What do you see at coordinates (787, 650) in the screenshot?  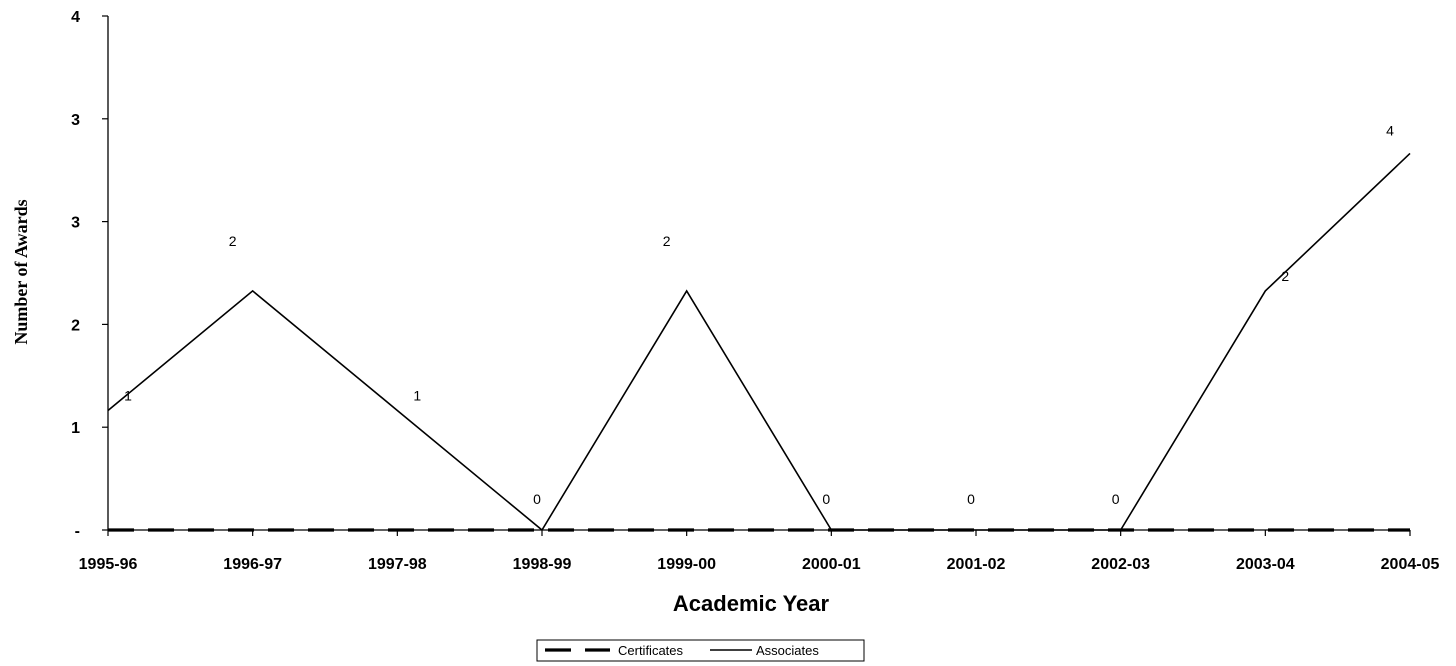 I see `legend-label-associates: Associates` at bounding box center [787, 650].